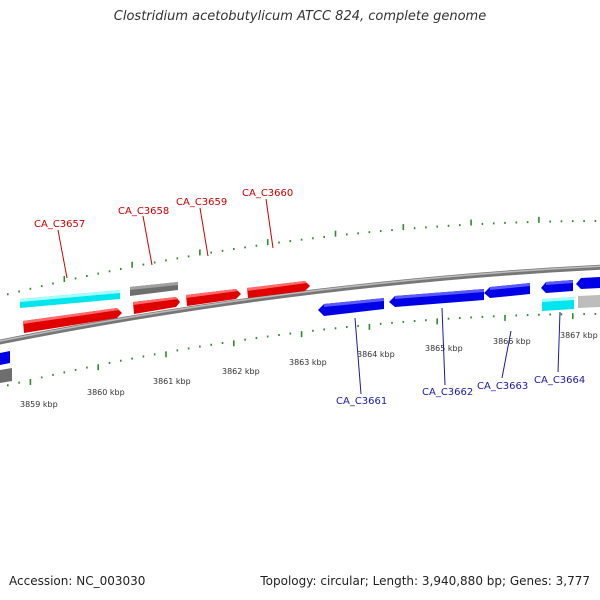 Image resolution: width=600 pixels, height=600 pixels. What do you see at coordinates (361, 401) in the screenshot?
I see `gene-label: CA_C3661` at bounding box center [361, 401].